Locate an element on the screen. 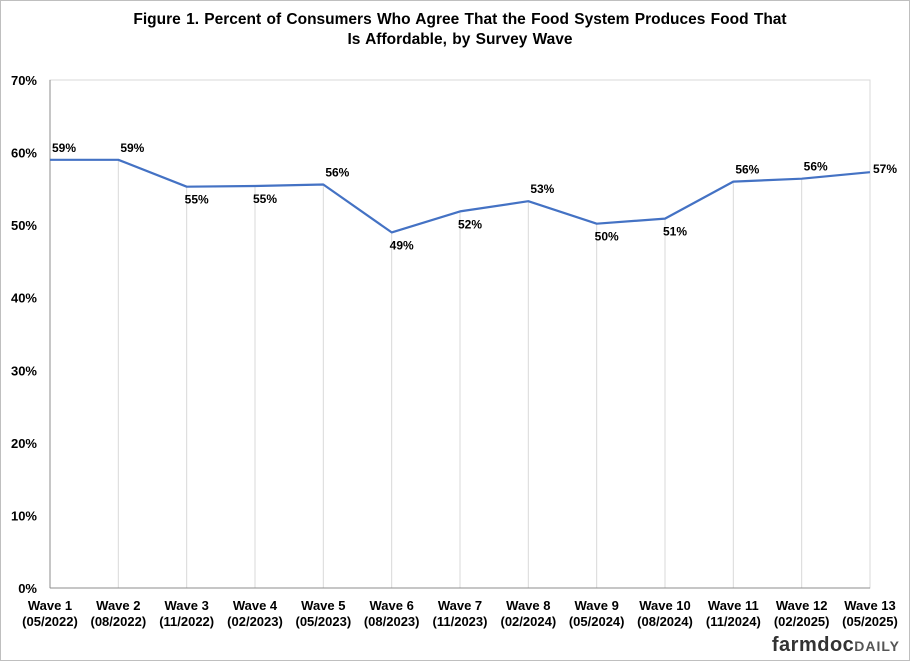 This screenshot has height=661, width=910. y-tick-label: 20% is located at coordinates (24, 443).